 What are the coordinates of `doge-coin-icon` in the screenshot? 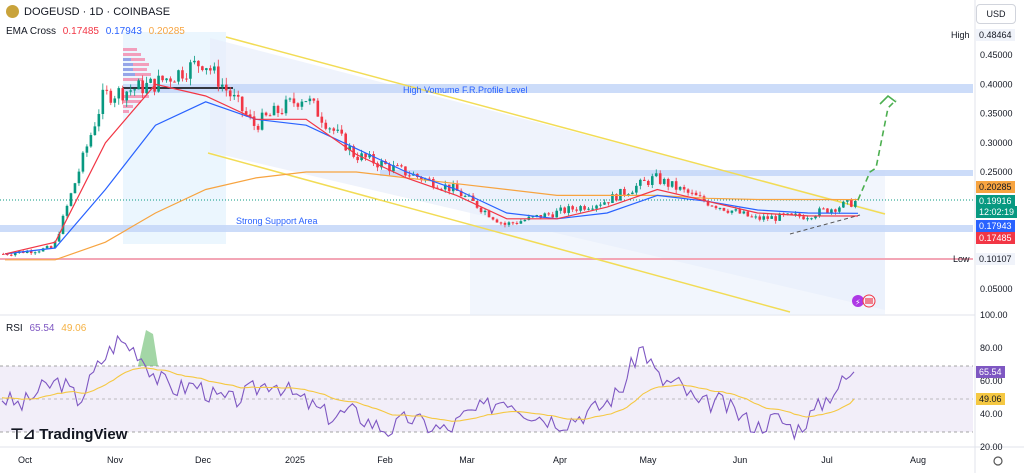 It's located at (12, 11).